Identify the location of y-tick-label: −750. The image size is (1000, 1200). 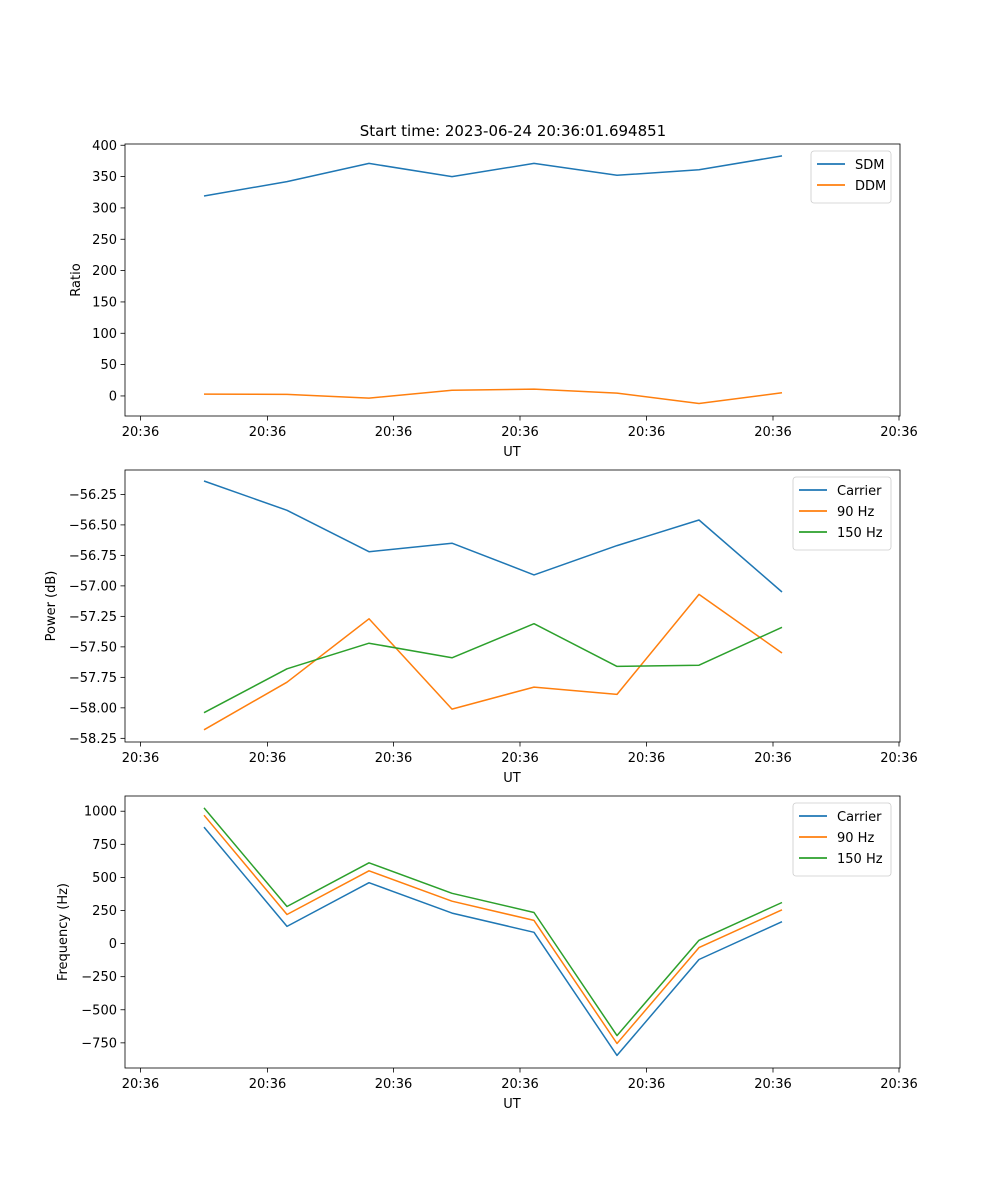
(99, 1043).